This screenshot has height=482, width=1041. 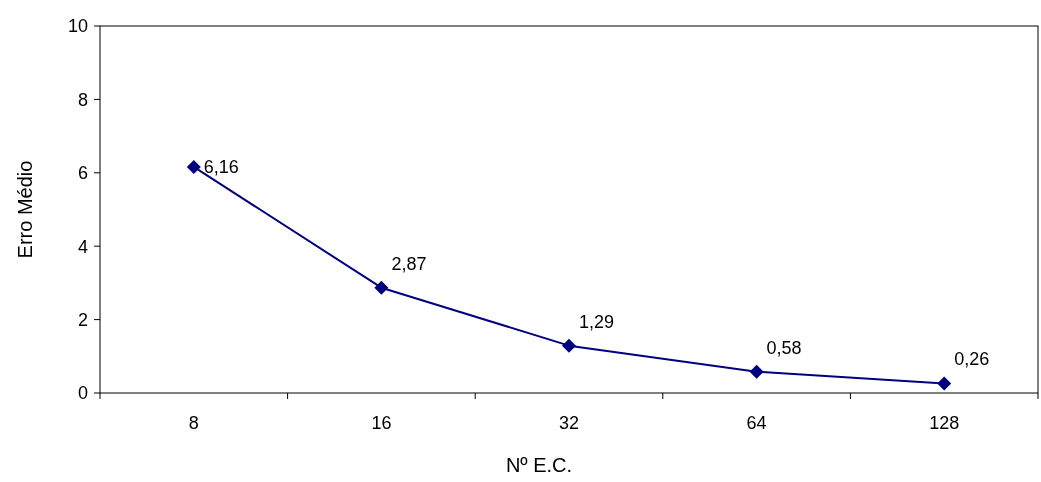 What do you see at coordinates (756, 423) in the screenshot?
I see `x-tick-label: 64` at bounding box center [756, 423].